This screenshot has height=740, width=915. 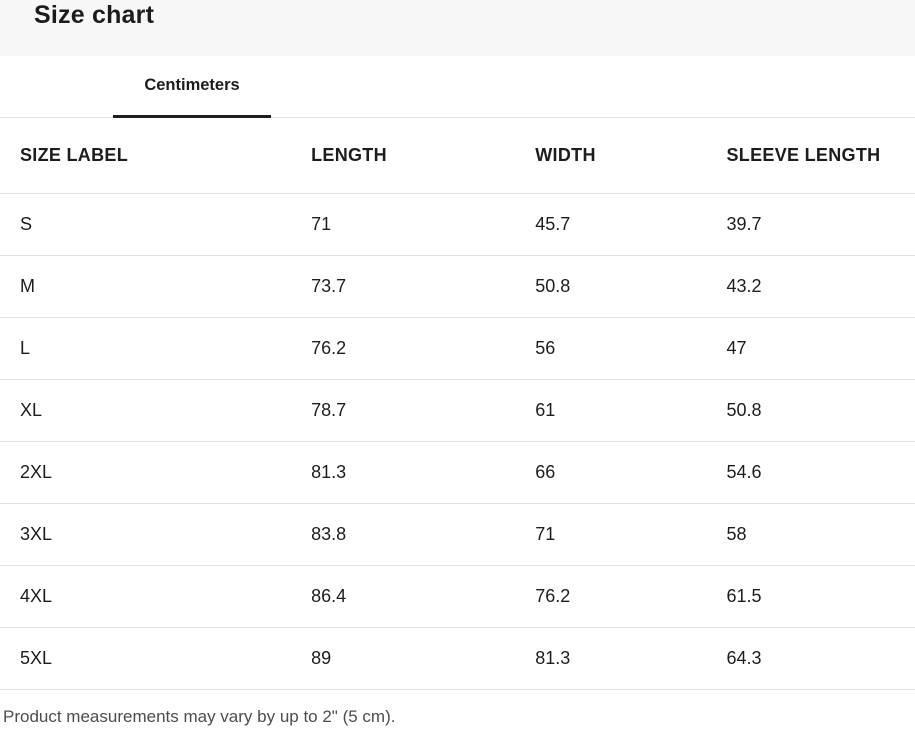 What do you see at coordinates (156, 534) in the screenshot?
I see `size-label-cell: 3XL` at bounding box center [156, 534].